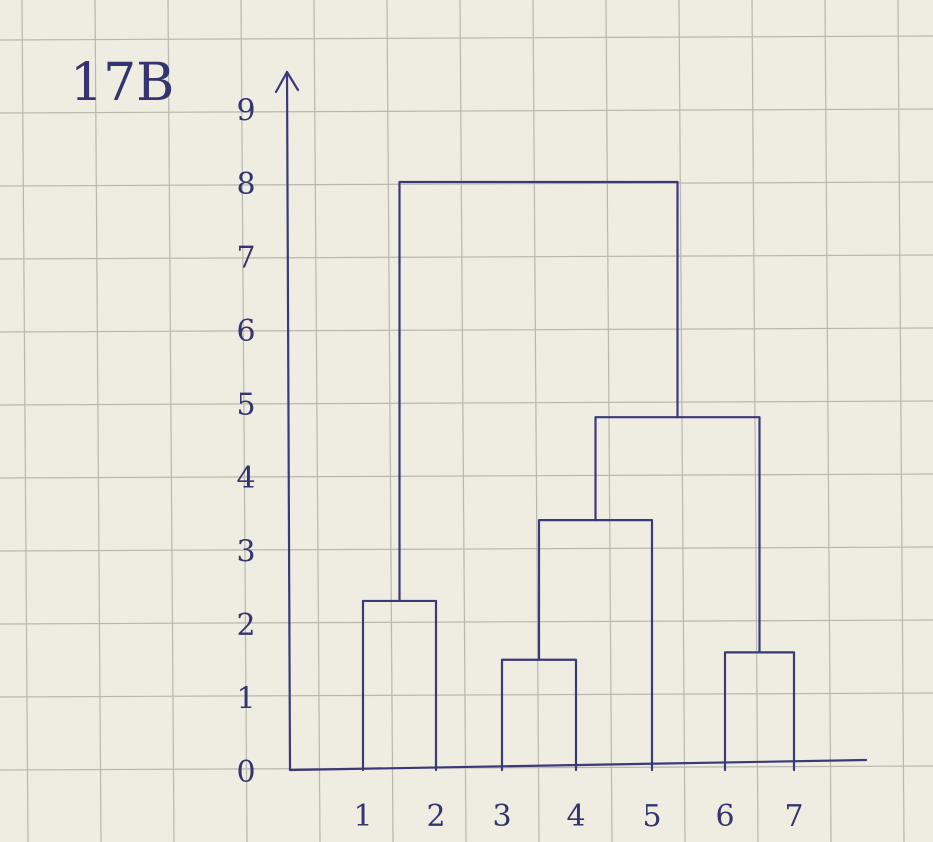 The image size is (933, 842). I want to click on x-axis-line, so click(578, 765).